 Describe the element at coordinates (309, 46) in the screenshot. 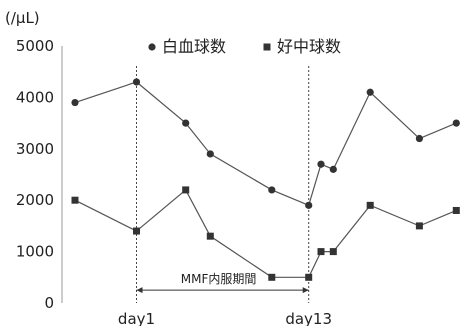

I see `legend-label: 好中球数` at that location.